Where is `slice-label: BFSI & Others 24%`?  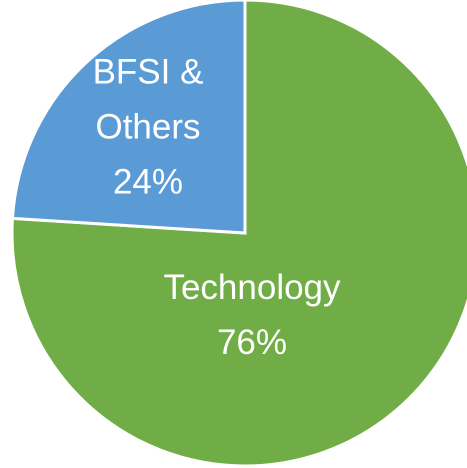 slice-label: BFSI & Others 24% is located at coordinates (148, 127).